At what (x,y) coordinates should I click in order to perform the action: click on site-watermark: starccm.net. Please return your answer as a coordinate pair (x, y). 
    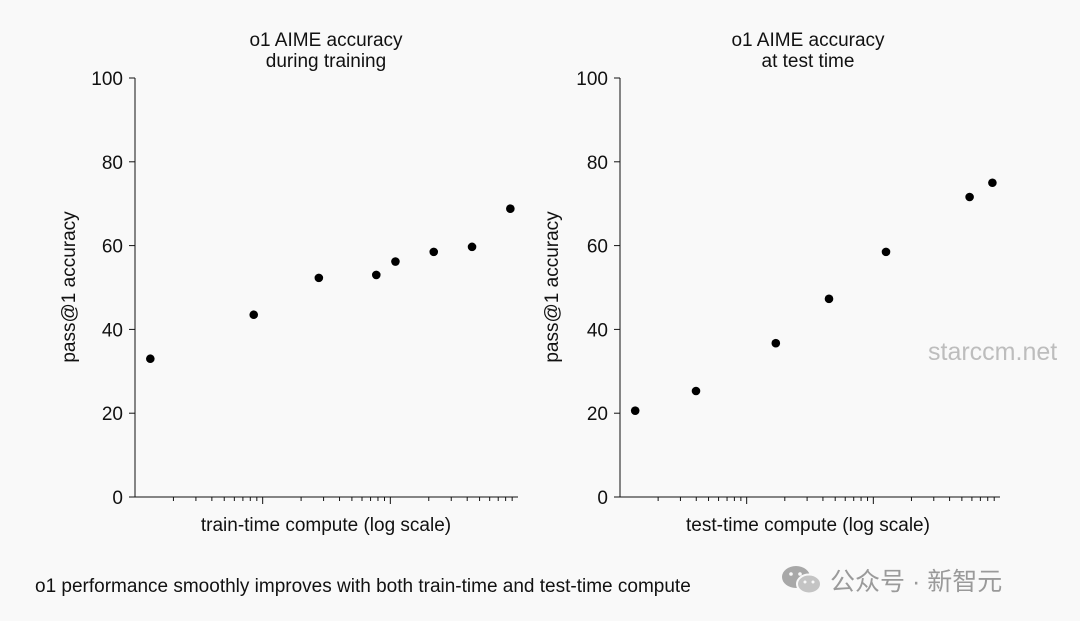
    Looking at the image, I should click on (993, 352).